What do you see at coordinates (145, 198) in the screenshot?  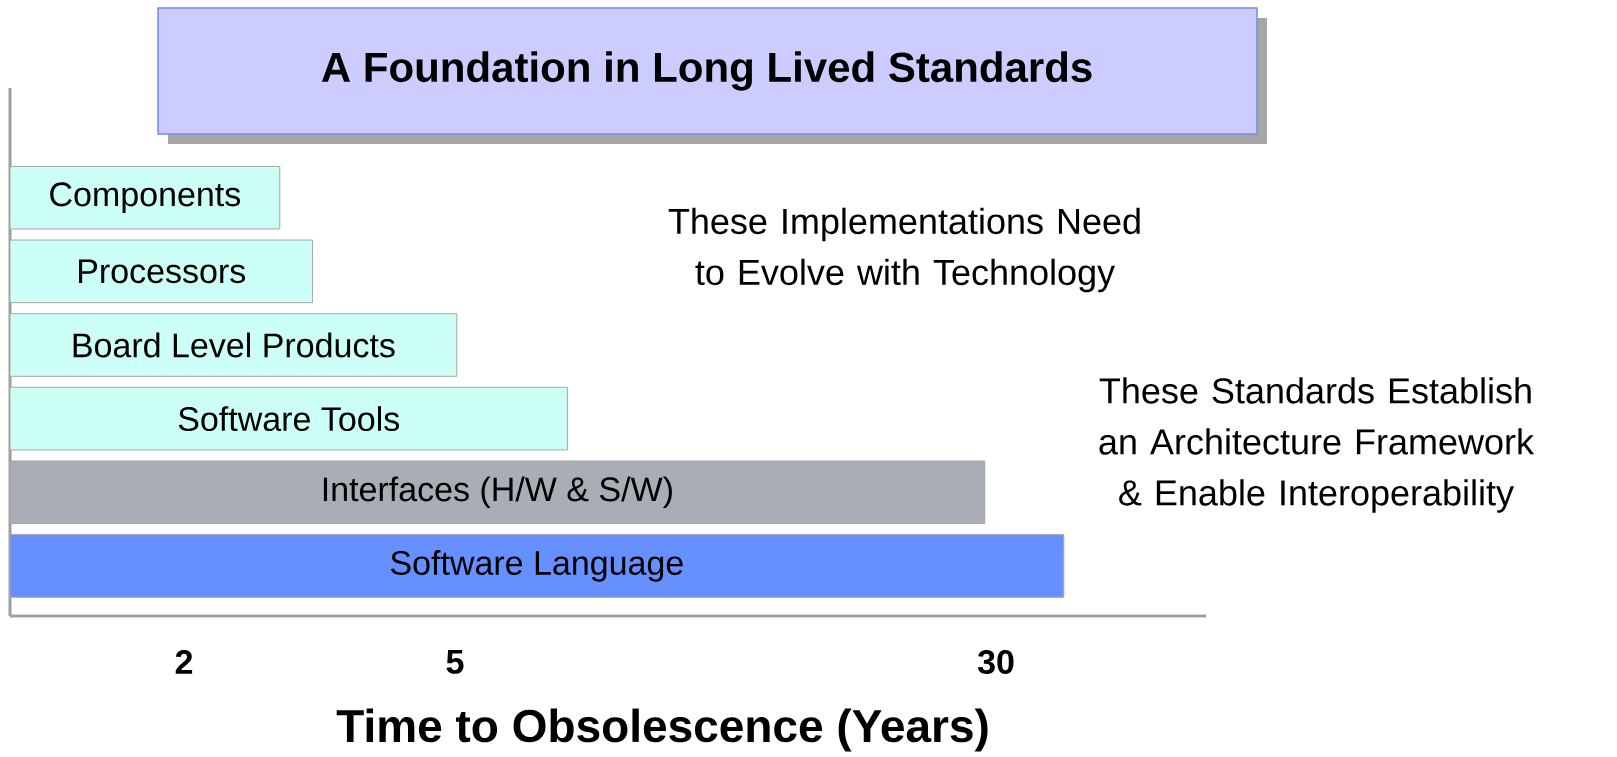 I see `y-tick-label: Components` at bounding box center [145, 198].